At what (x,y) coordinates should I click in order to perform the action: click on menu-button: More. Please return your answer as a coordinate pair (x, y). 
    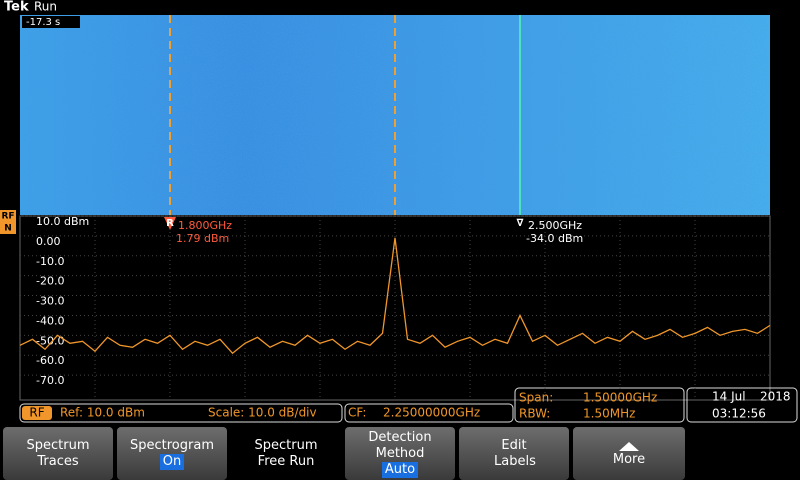
    Looking at the image, I should click on (629, 453).